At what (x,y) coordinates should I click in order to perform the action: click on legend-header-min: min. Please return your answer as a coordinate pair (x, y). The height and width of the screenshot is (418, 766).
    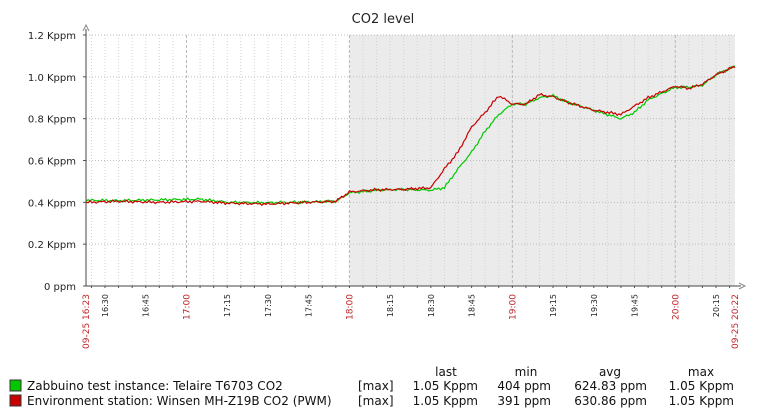
    Looking at the image, I should click on (526, 372).